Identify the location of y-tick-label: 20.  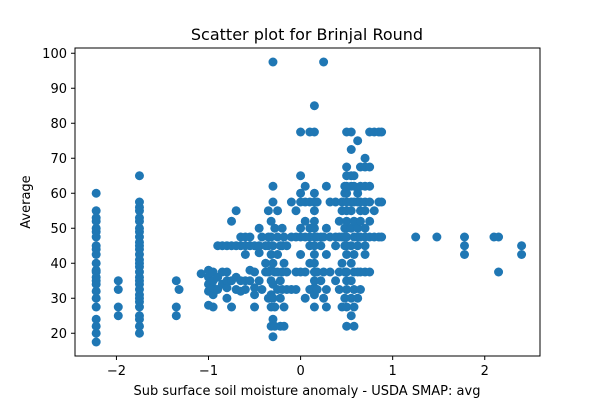
(58, 334).